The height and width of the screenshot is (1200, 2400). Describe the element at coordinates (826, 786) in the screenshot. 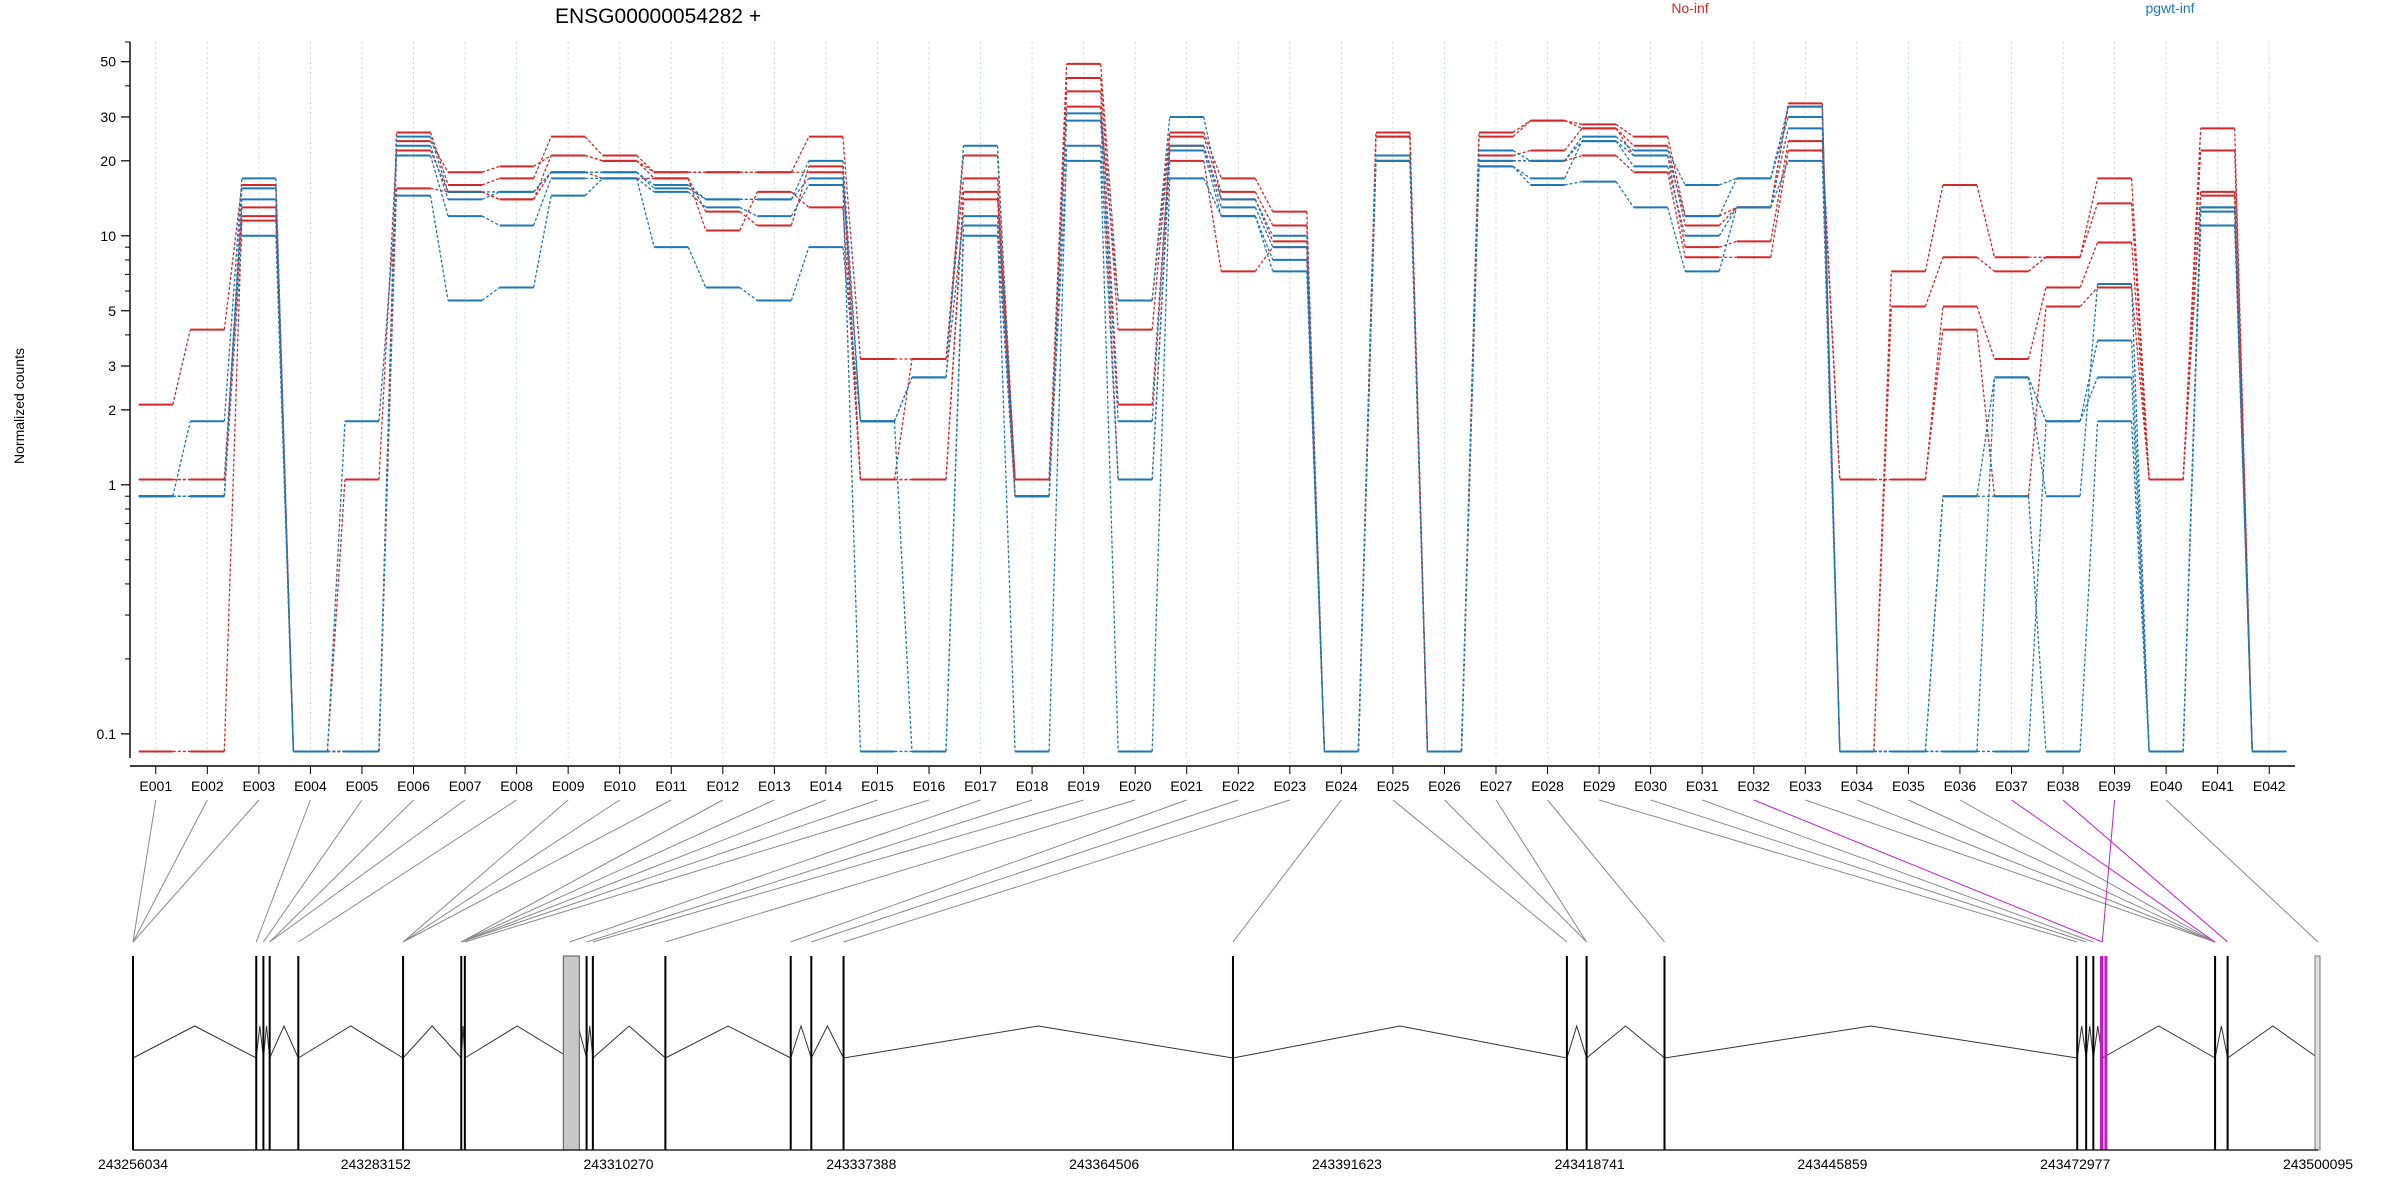

I see `x-tick-label: E014` at that location.